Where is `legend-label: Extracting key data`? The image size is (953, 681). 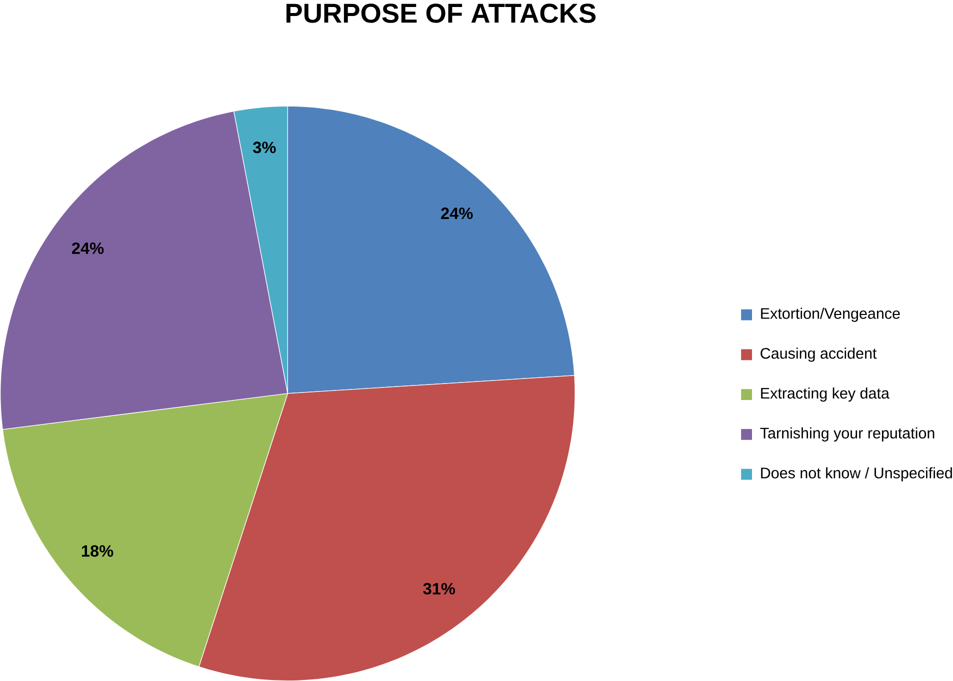
legend-label: Extracting key data is located at coordinates (825, 394).